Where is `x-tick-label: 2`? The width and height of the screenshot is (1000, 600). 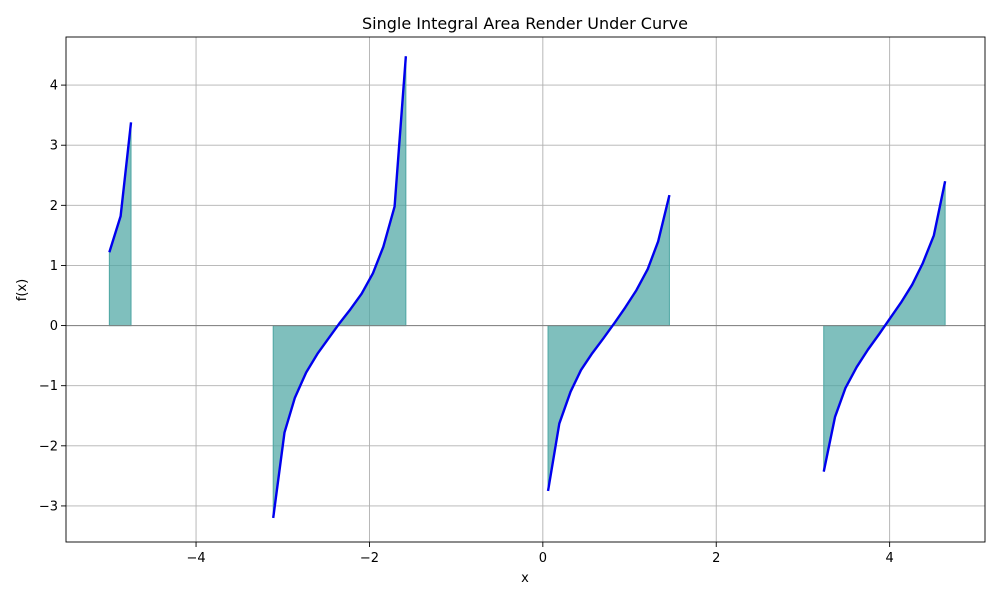
x-tick-label: 2 is located at coordinates (716, 558).